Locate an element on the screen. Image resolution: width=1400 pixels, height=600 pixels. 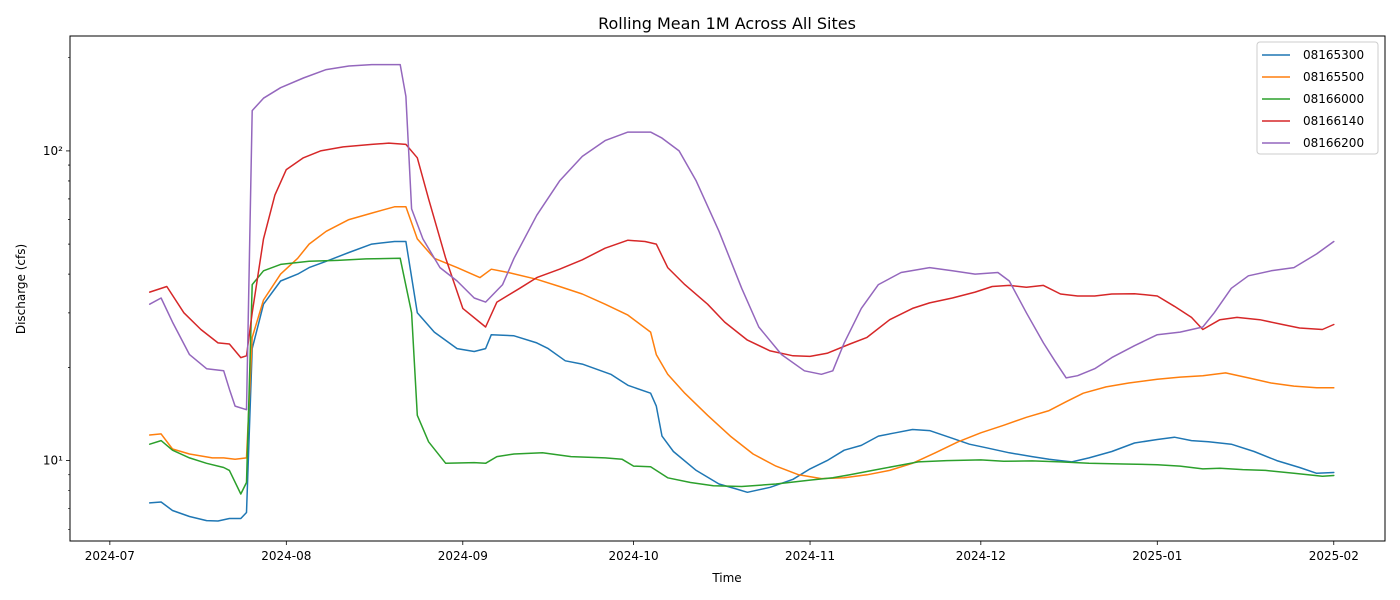
legend-label-08166140: 08166140 is located at coordinates (1333, 121).